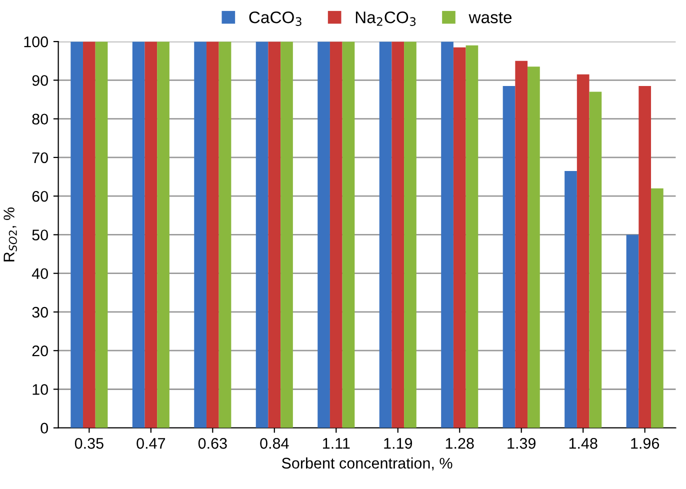 The height and width of the screenshot is (489, 686). What do you see at coordinates (274, 443) in the screenshot?
I see `x-tick-label: 0.84` at bounding box center [274, 443].